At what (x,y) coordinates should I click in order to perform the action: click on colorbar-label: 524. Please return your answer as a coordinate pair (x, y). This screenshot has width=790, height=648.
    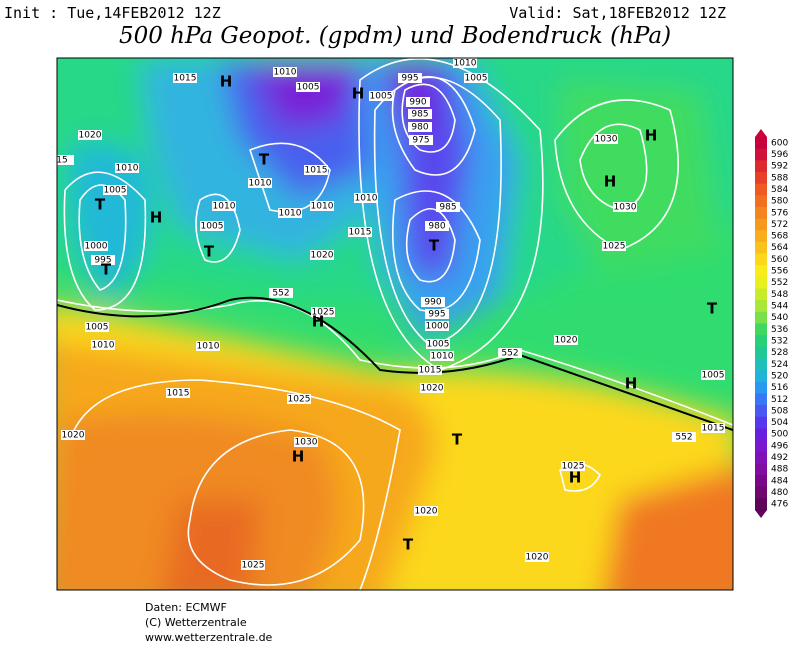
    Looking at the image, I should click on (779, 365).